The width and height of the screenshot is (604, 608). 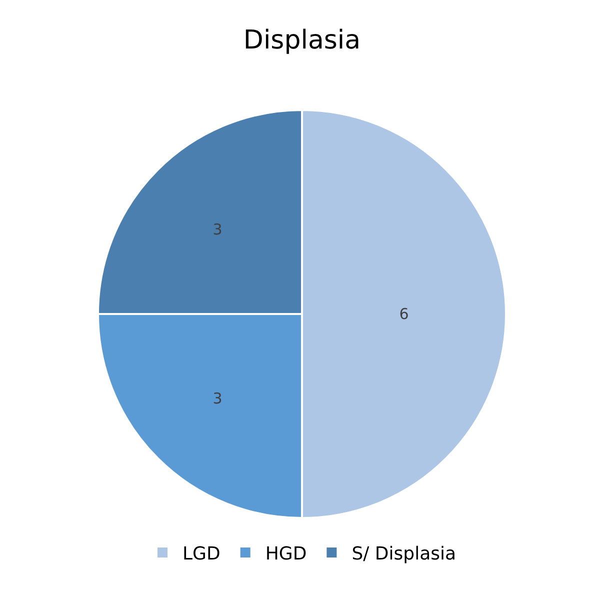 I want to click on data-label: 6, so click(x=404, y=314).